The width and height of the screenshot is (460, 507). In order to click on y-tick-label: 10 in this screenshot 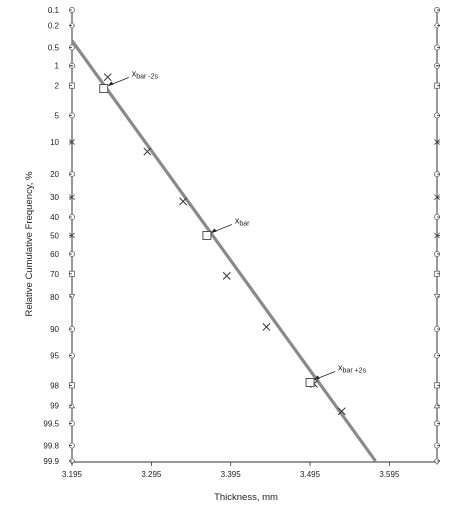, I will do `click(54, 142)`.